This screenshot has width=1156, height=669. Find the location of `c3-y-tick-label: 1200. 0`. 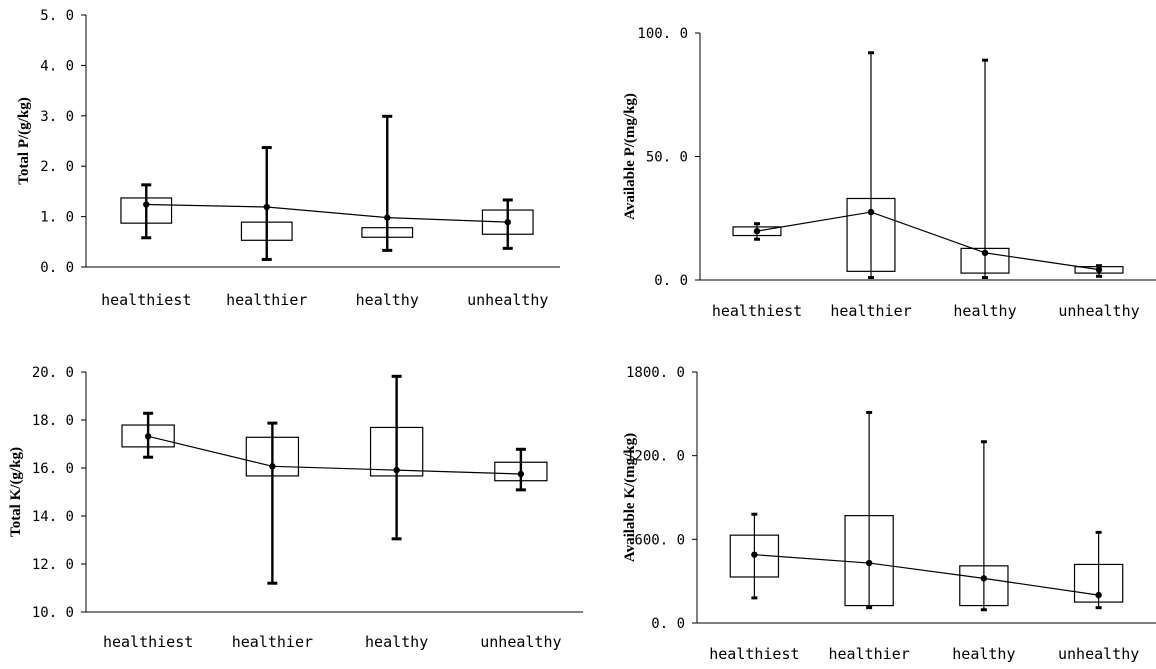

c3-y-tick-label: 1200. 0 is located at coordinates (655, 457).